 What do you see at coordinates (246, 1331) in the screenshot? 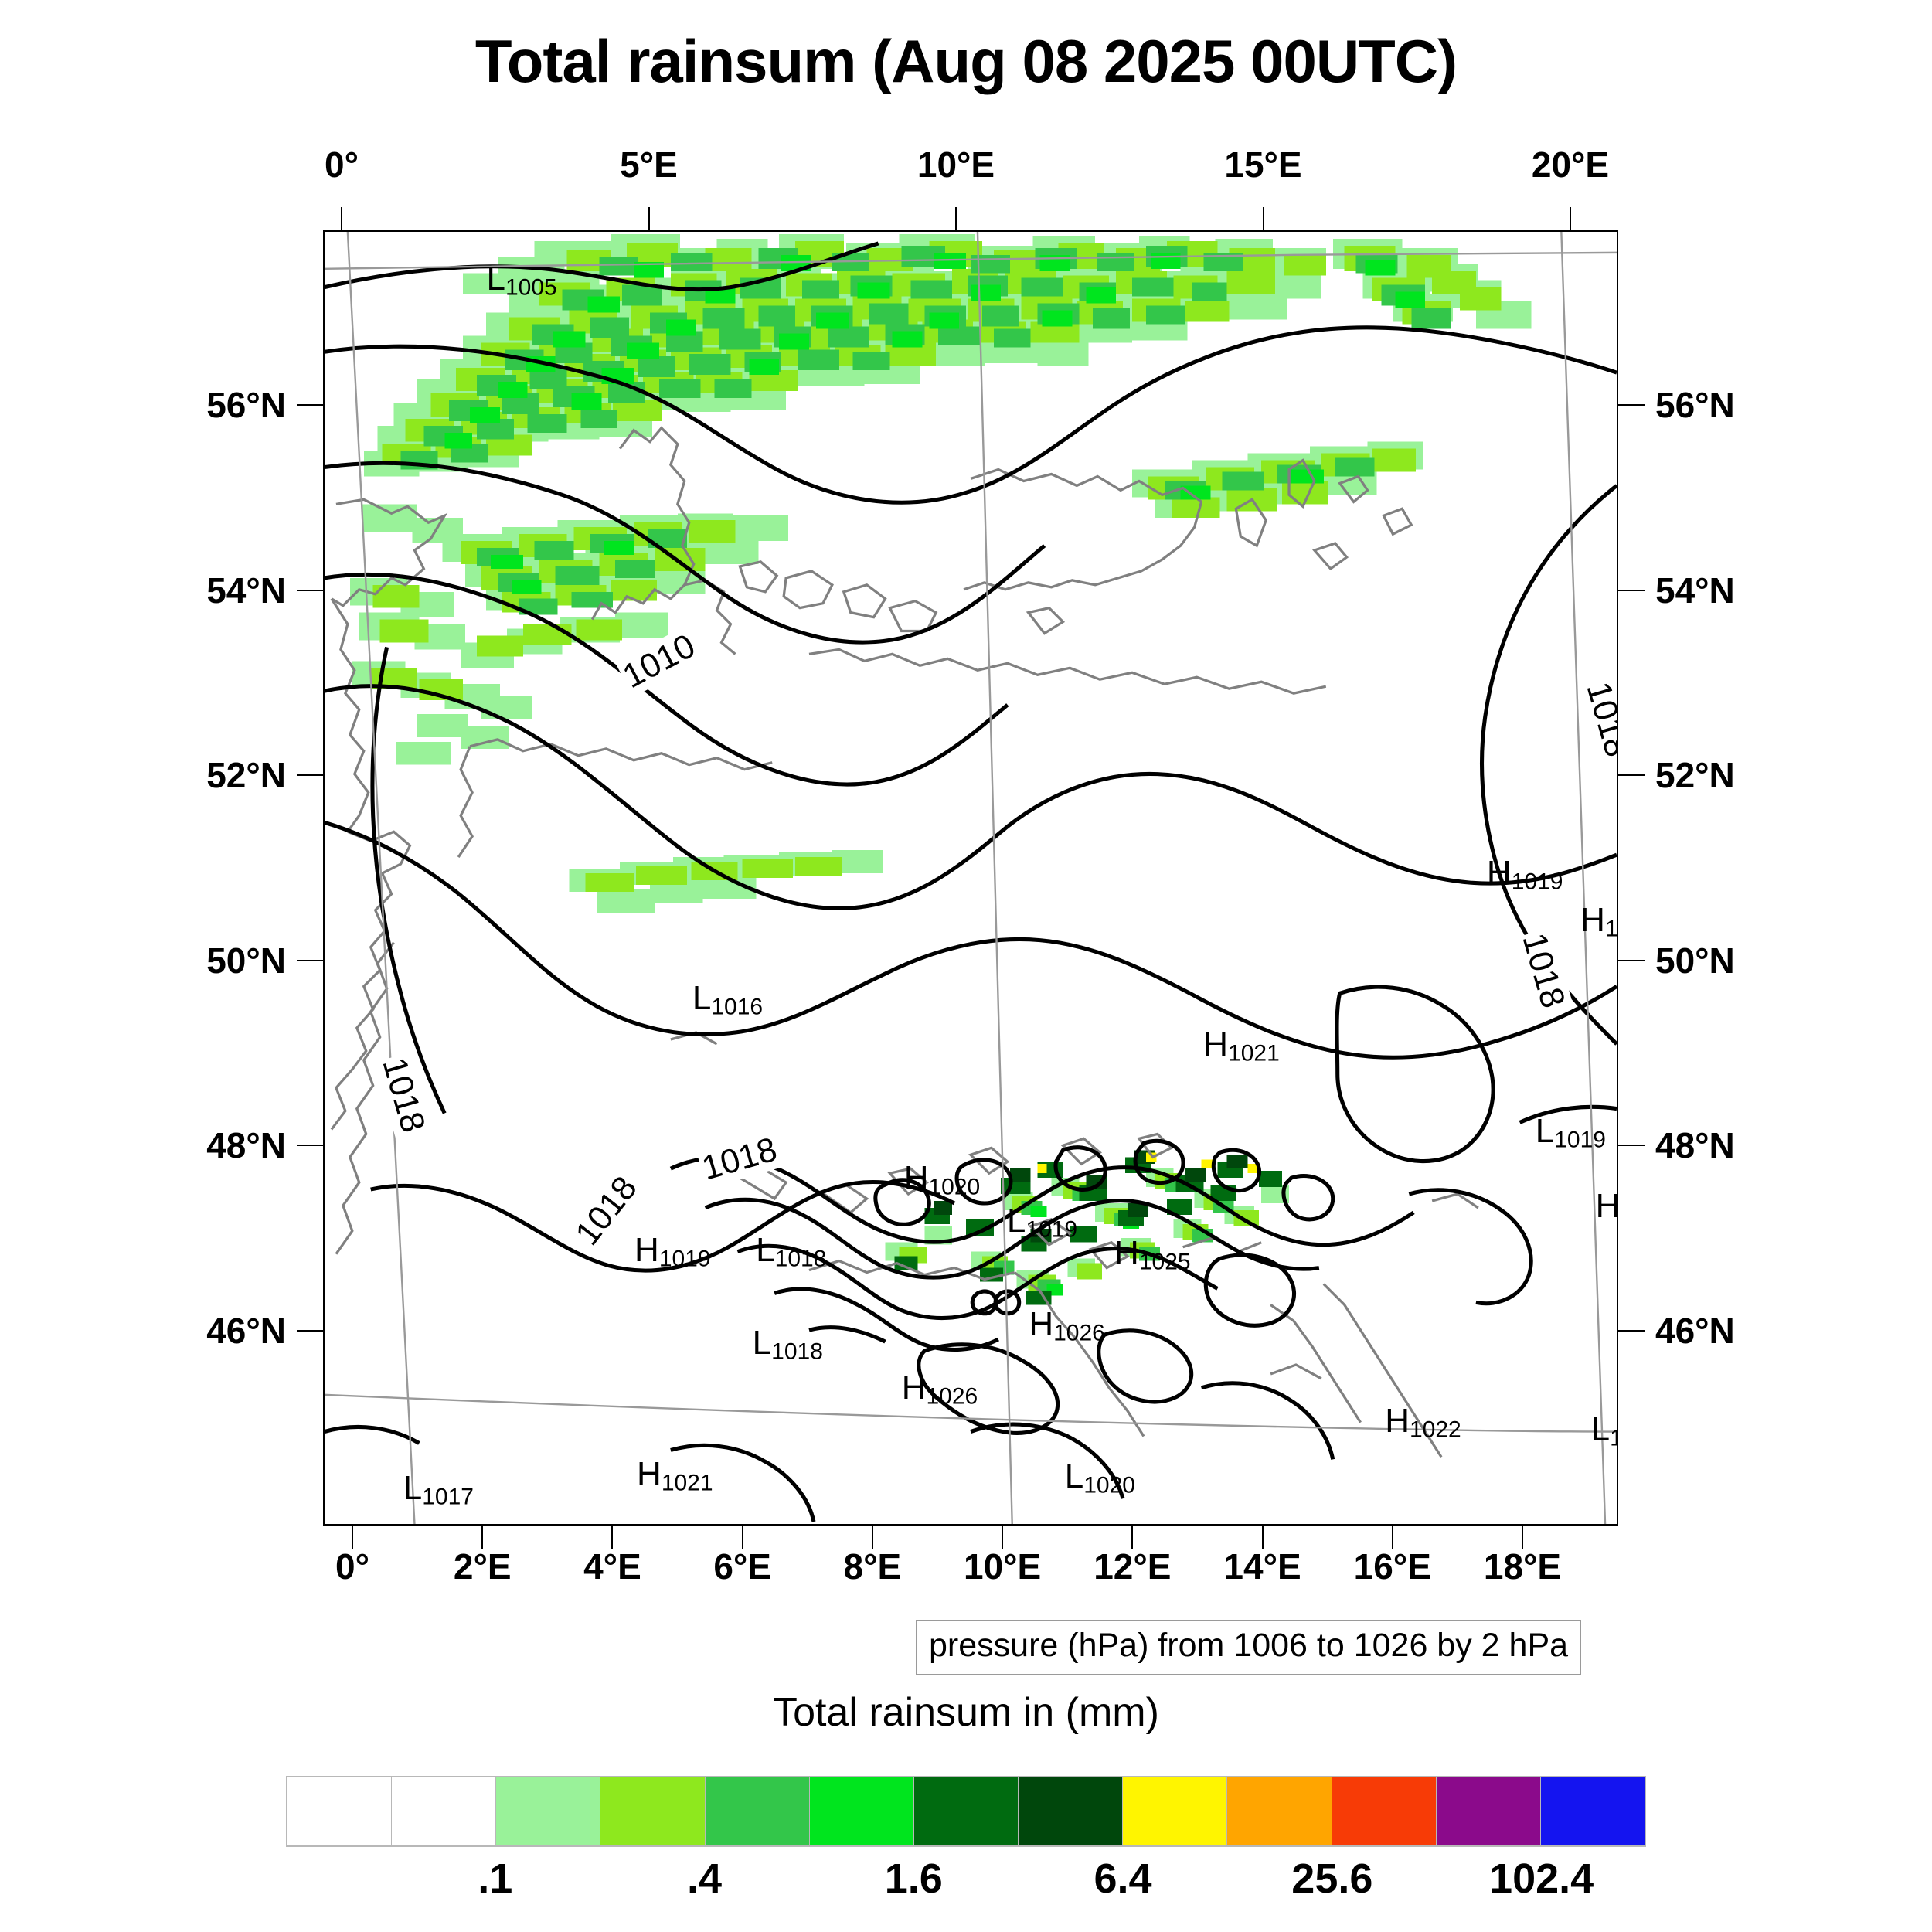
I see `lat-tick-left-46°N: 46°N` at bounding box center [246, 1331].